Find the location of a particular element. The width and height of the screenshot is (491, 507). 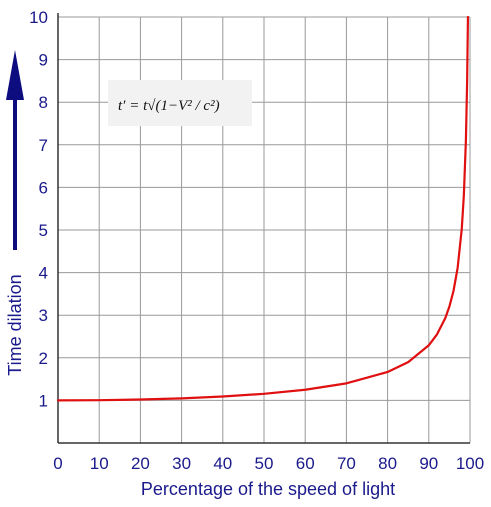

x-tick-label: 70 is located at coordinates (346, 463).